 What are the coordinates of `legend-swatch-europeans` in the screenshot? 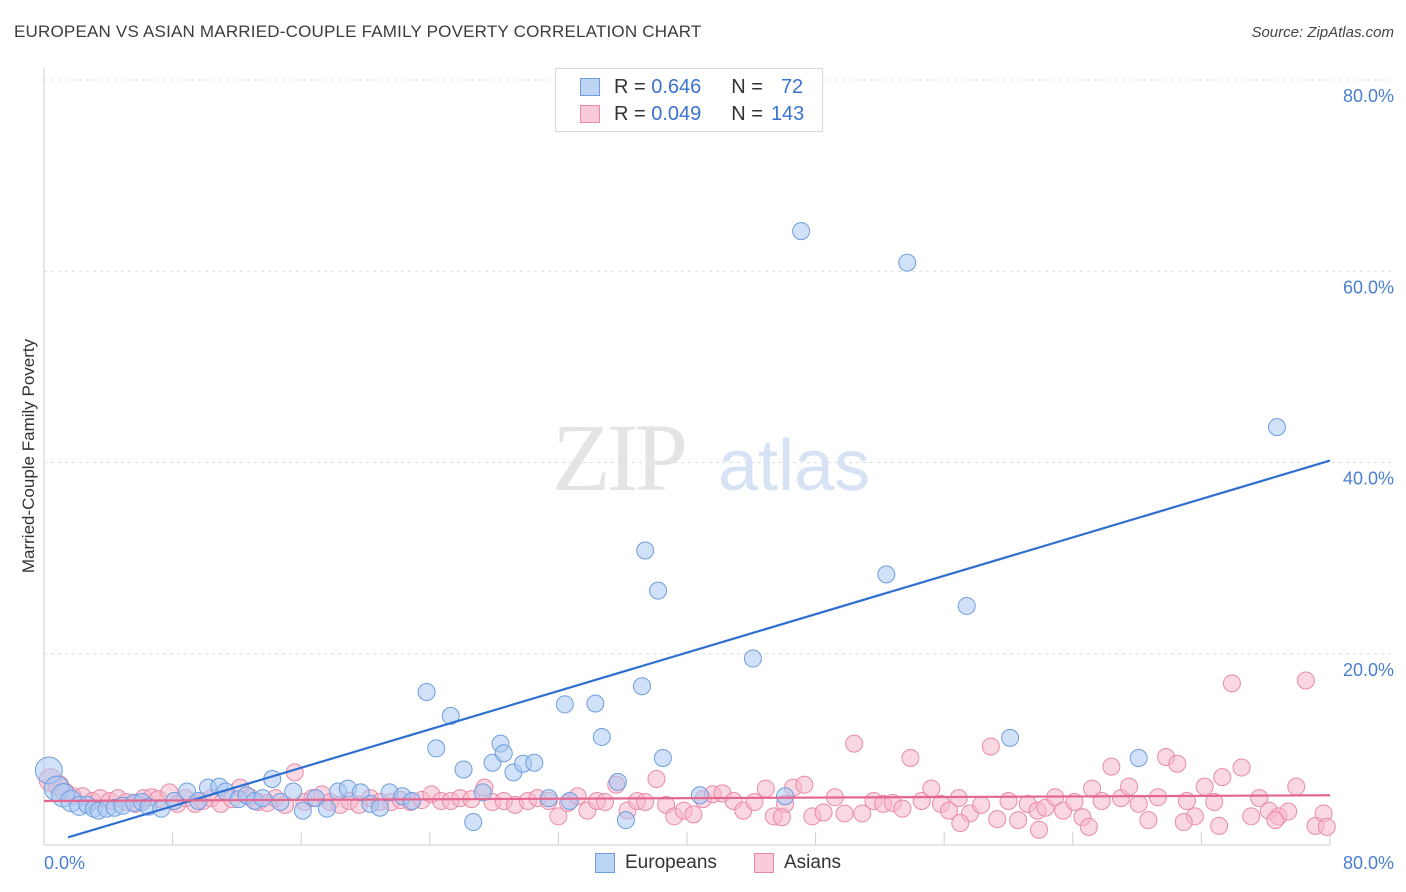 It's located at (590, 87).